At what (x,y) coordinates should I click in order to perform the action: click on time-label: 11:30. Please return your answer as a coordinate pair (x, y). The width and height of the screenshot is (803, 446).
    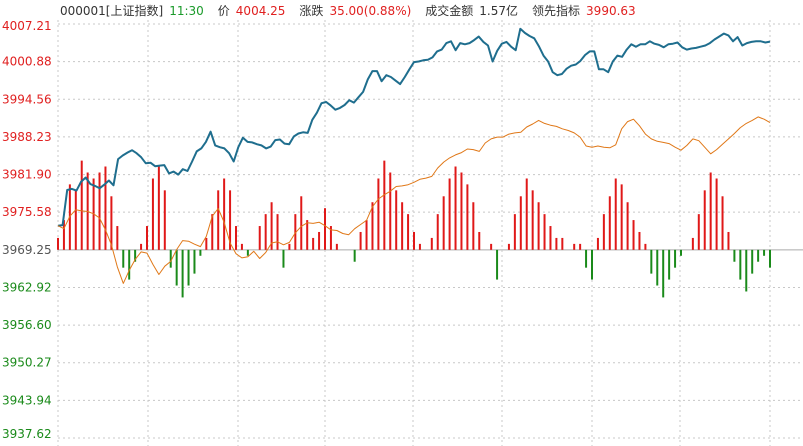
    Looking at the image, I should click on (186, 11).